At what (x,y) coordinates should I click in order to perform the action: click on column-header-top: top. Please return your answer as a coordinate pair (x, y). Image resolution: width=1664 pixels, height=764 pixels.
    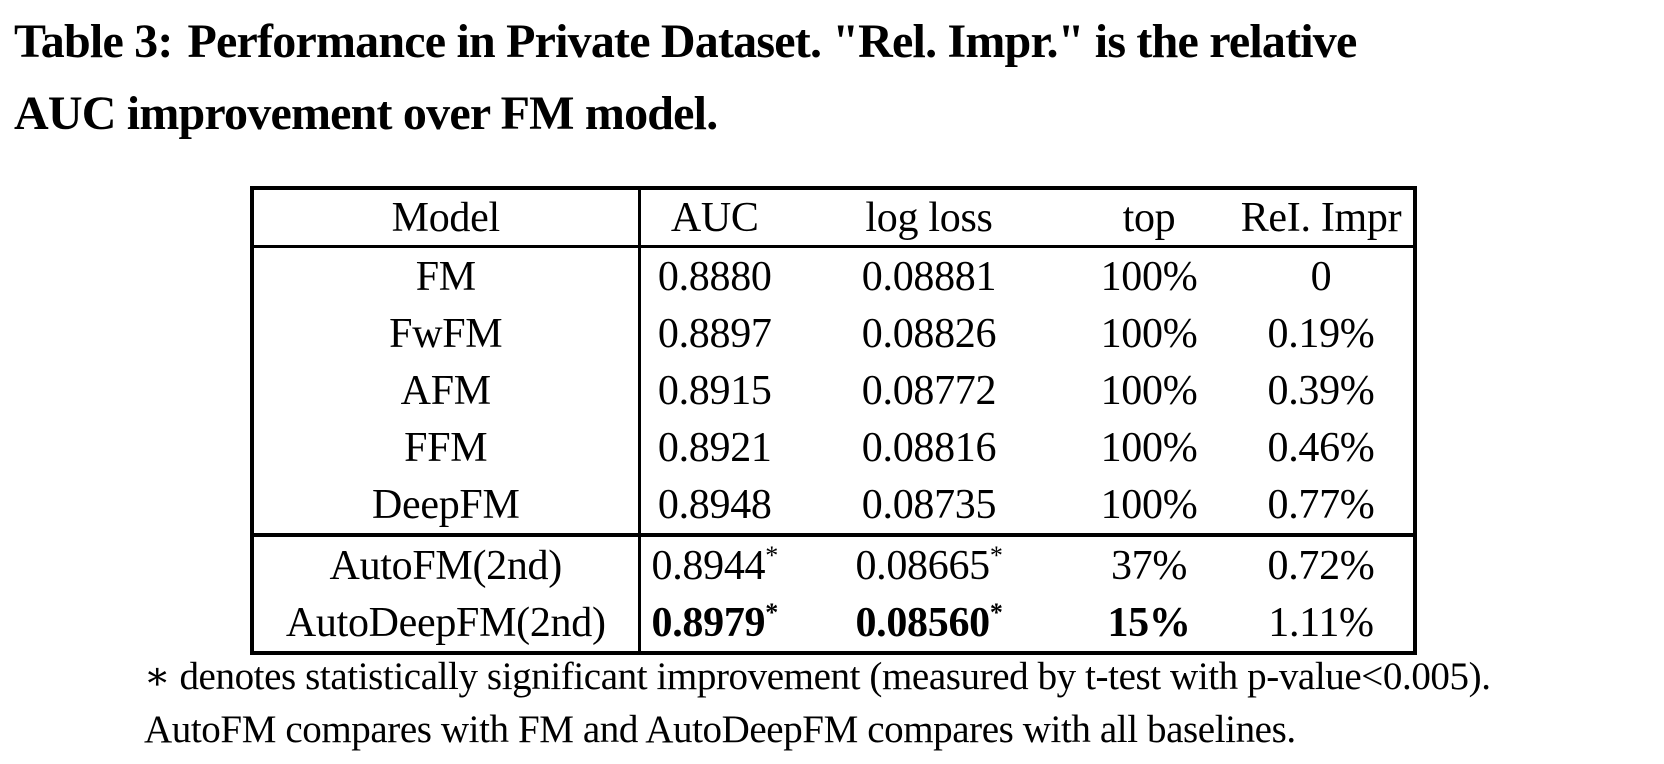
    Looking at the image, I should click on (1149, 218).